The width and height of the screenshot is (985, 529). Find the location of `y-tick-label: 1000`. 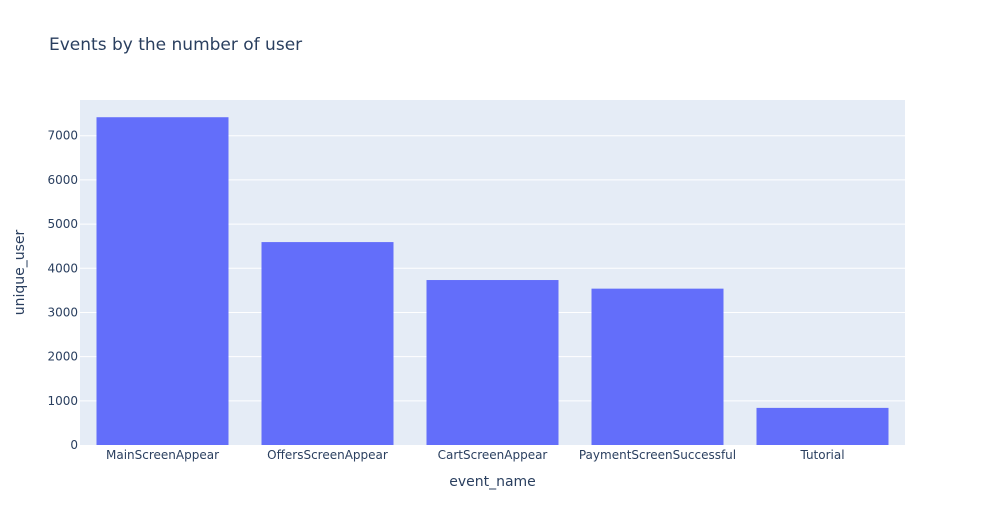

y-tick-label: 1000 is located at coordinates (62, 401).